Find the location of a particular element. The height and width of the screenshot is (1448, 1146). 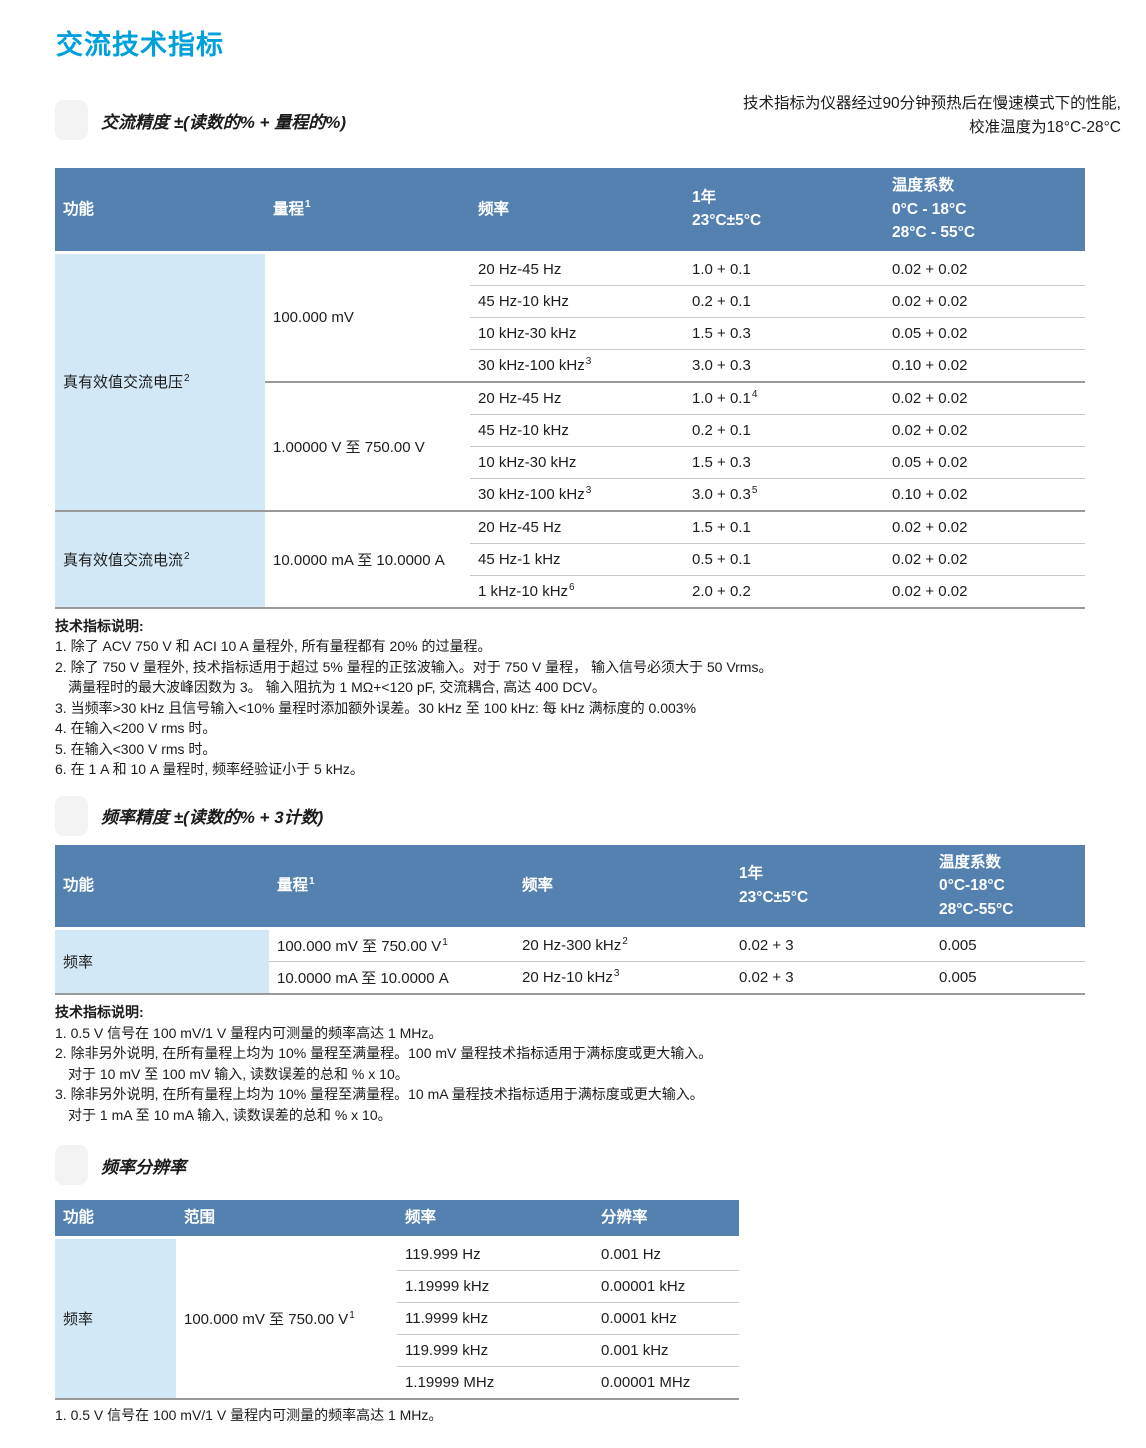

column-header-range: 范围 is located at coordinates (286, 1219).